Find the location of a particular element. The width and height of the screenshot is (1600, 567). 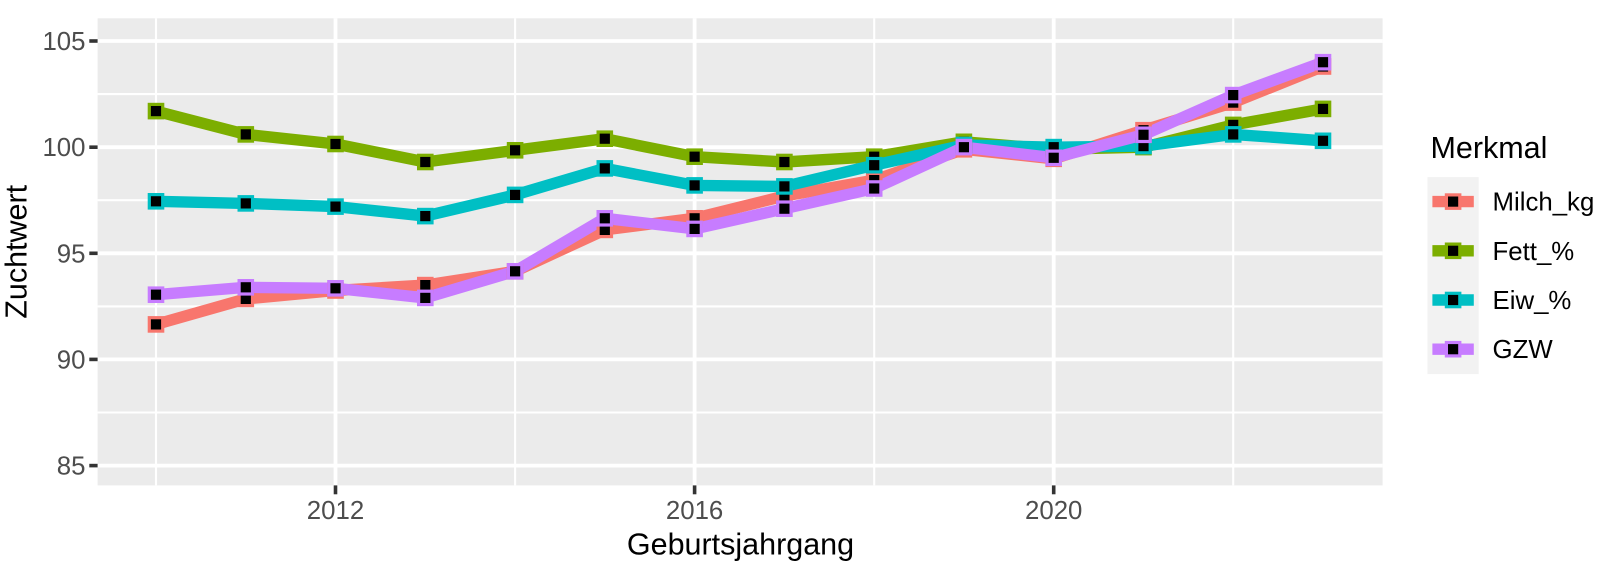

svg-text: 2016 is located at coordinates (694, 511).